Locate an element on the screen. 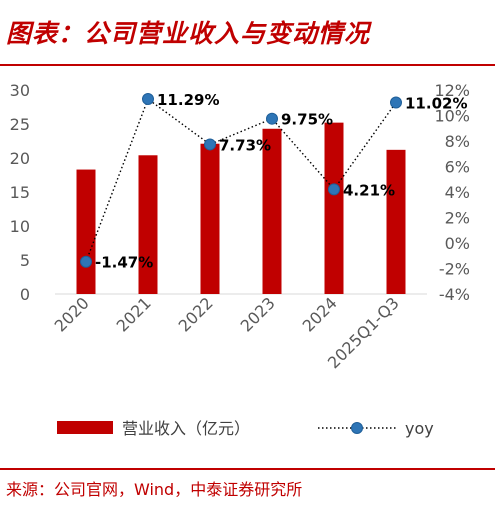 The height and width of the screenshot is (516, 495). yoy-data-label: 11.29% is located at coordinates (188, 100).